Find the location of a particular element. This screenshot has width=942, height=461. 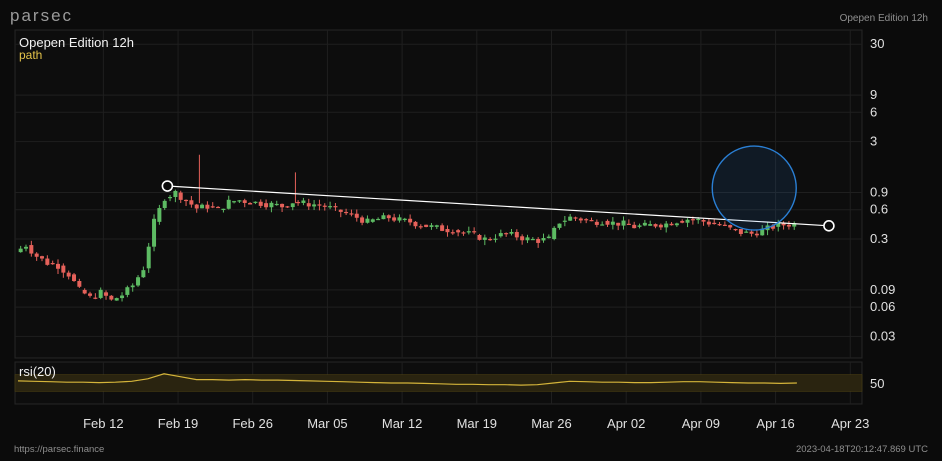

x-tick-label: Feb 26 is located at coordinates (252, 423).